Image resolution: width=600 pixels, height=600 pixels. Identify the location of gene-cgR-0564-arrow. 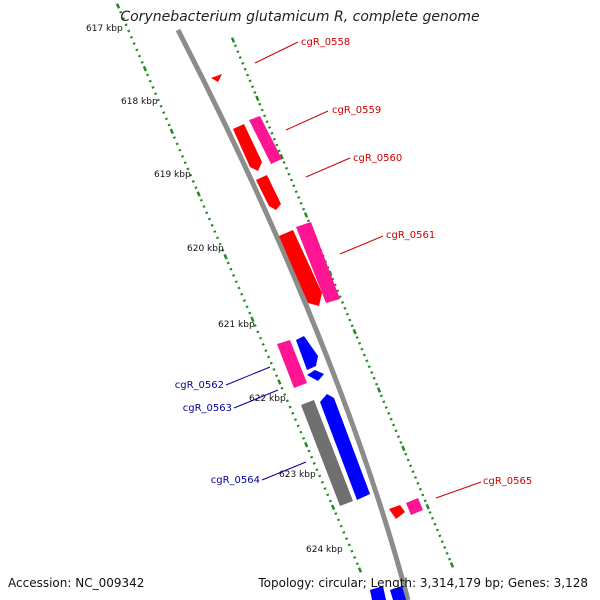
(345, 447).